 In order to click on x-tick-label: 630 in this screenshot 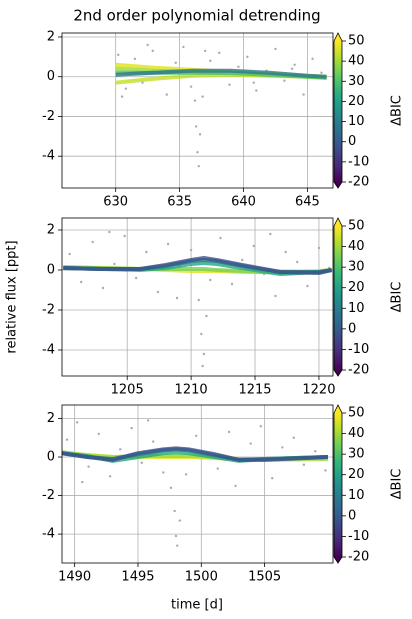, I will do `click(115, 202)`.